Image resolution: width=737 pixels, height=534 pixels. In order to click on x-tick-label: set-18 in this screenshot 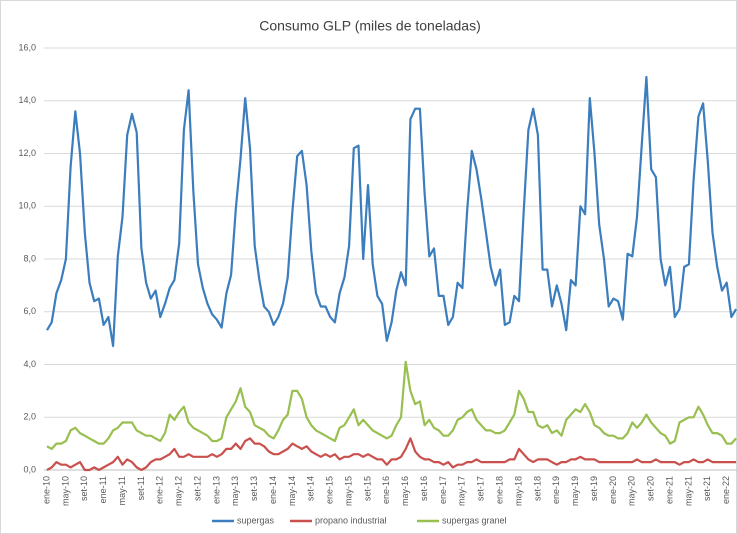, I will do `click(537, 488)`.